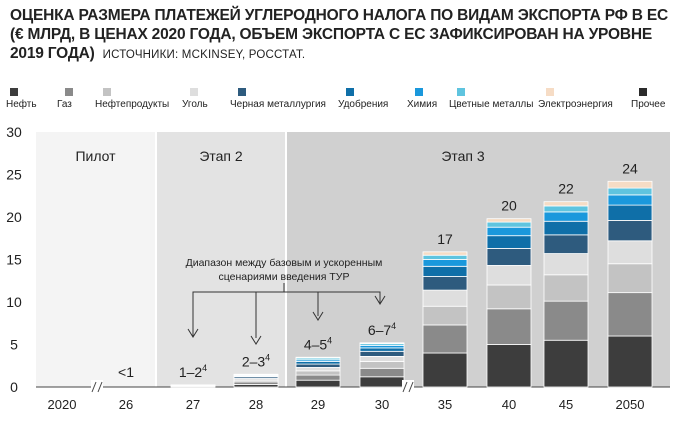 This screenshot has height=421, width=680. I want to click on phase-label: Этап 2, so click(221, 156).